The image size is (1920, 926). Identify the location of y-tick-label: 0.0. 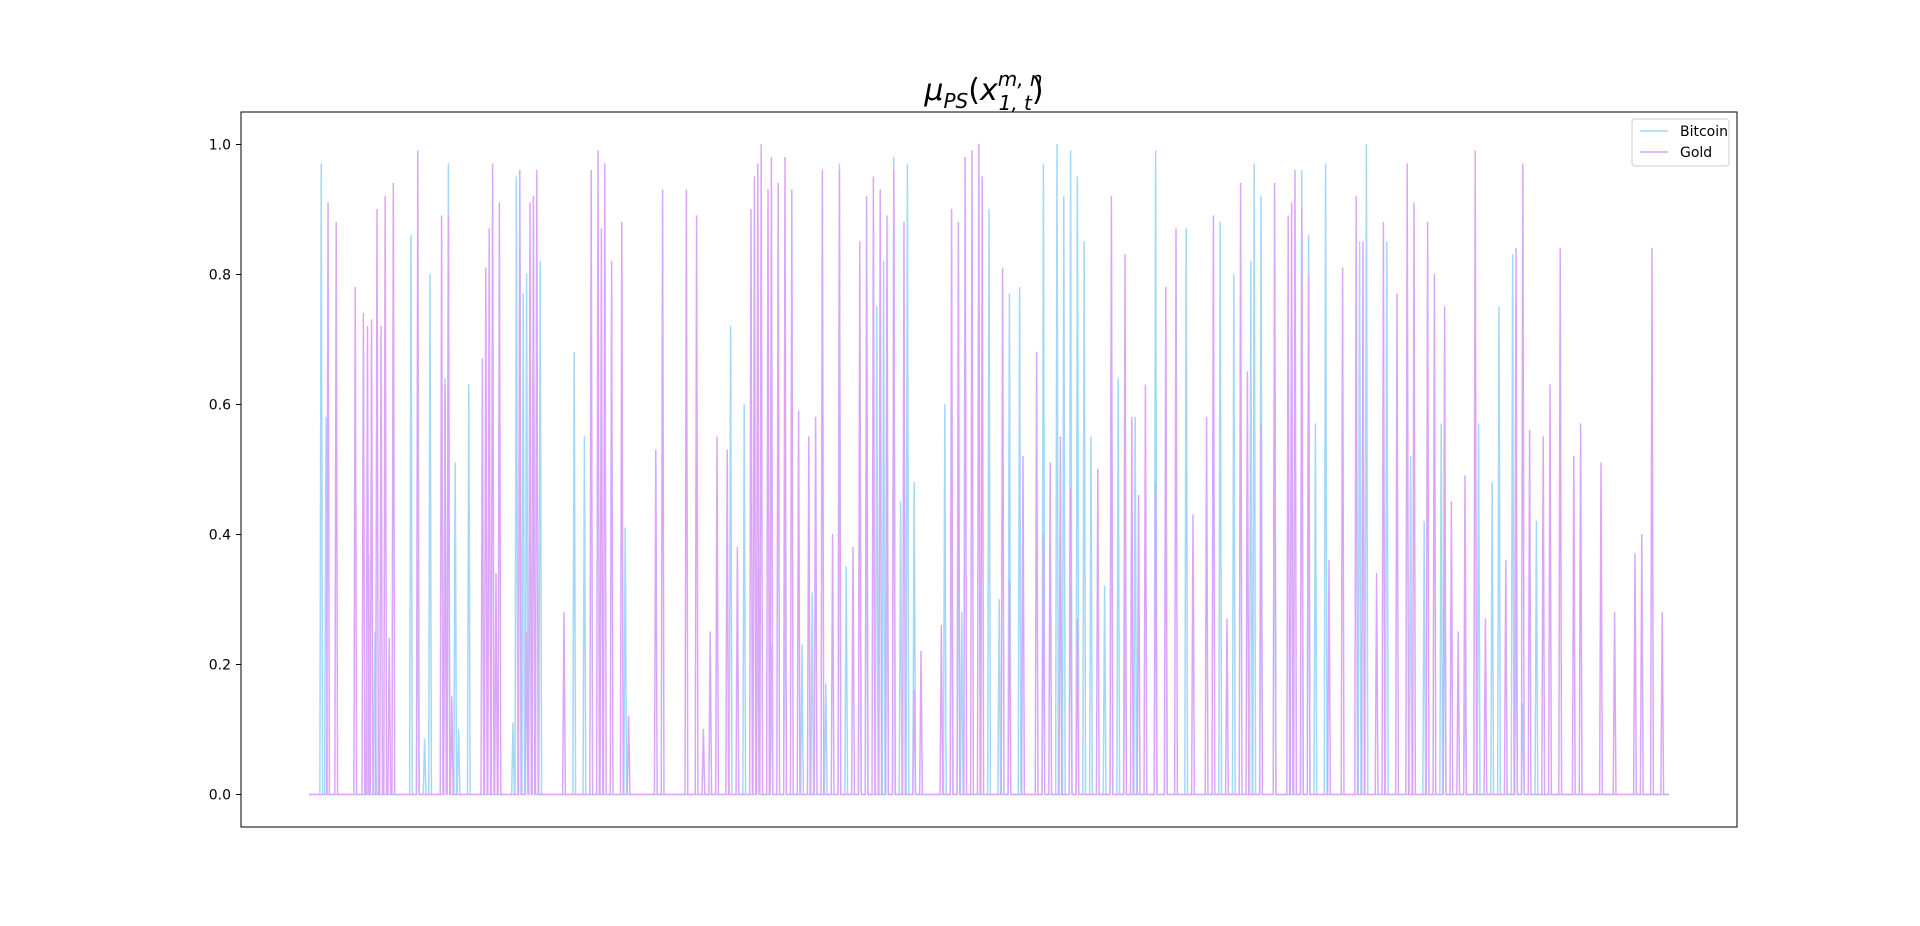
(220, 796).